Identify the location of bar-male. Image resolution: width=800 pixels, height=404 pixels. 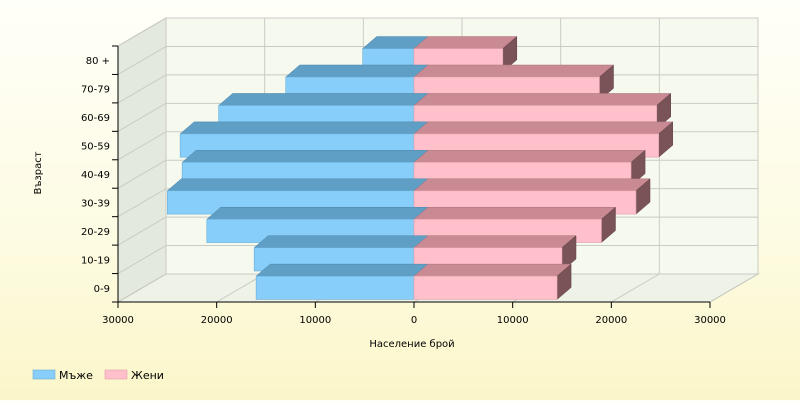
(335, 287).